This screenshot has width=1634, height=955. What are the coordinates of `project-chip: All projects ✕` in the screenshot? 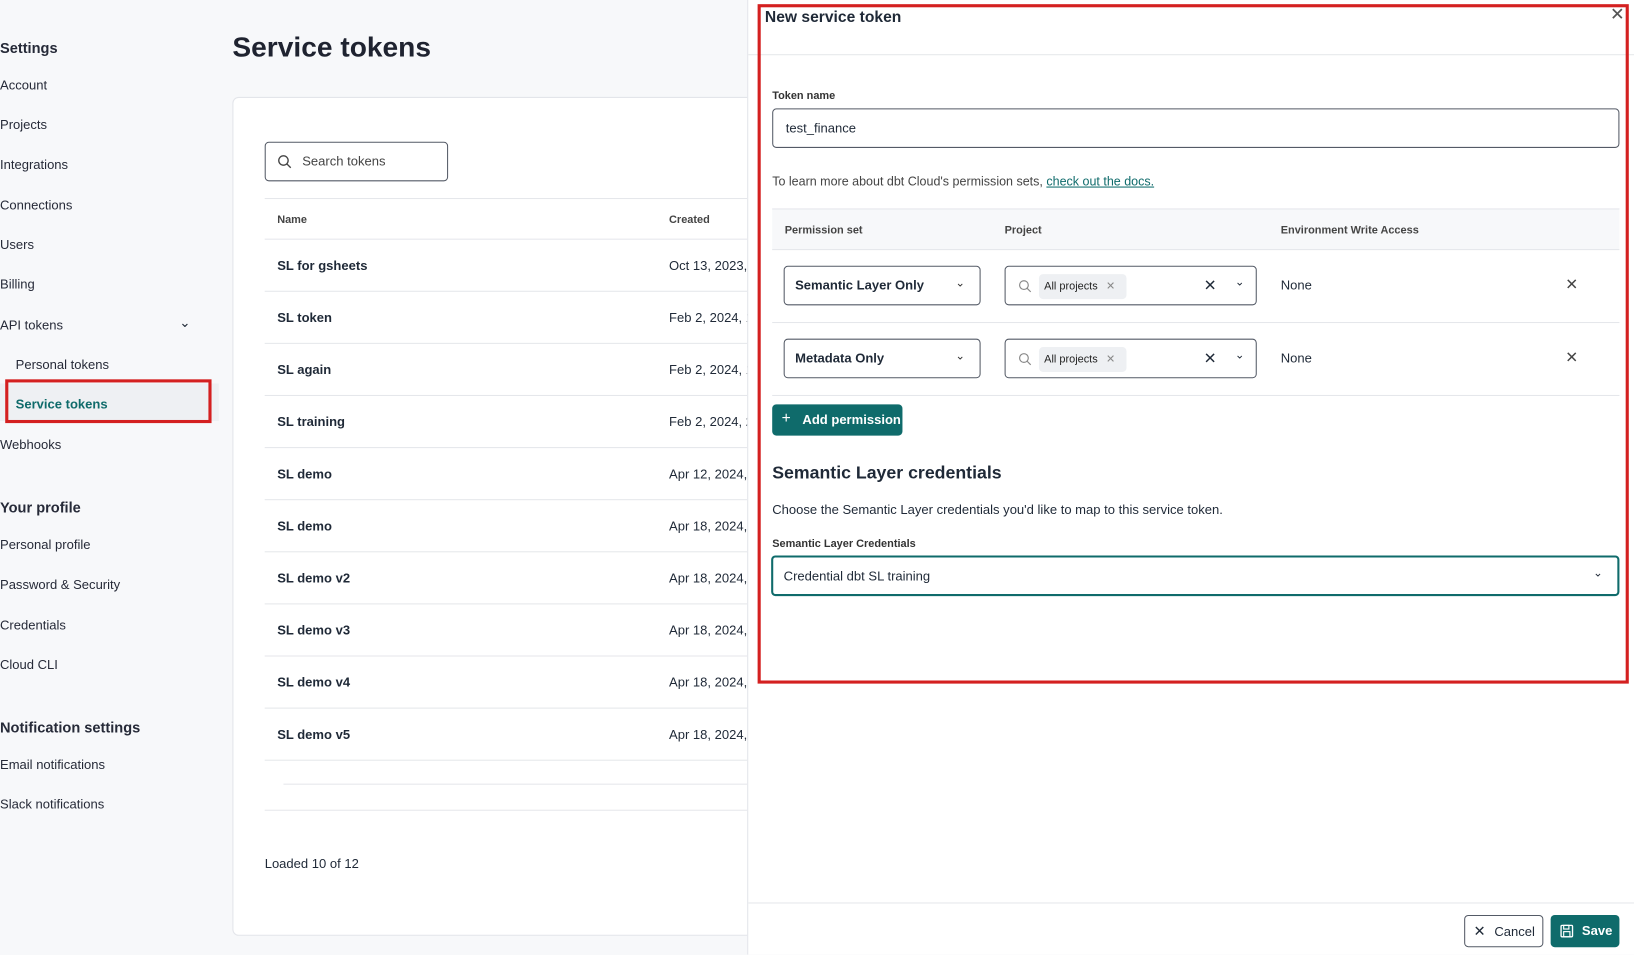 It's located at (1082, 360).